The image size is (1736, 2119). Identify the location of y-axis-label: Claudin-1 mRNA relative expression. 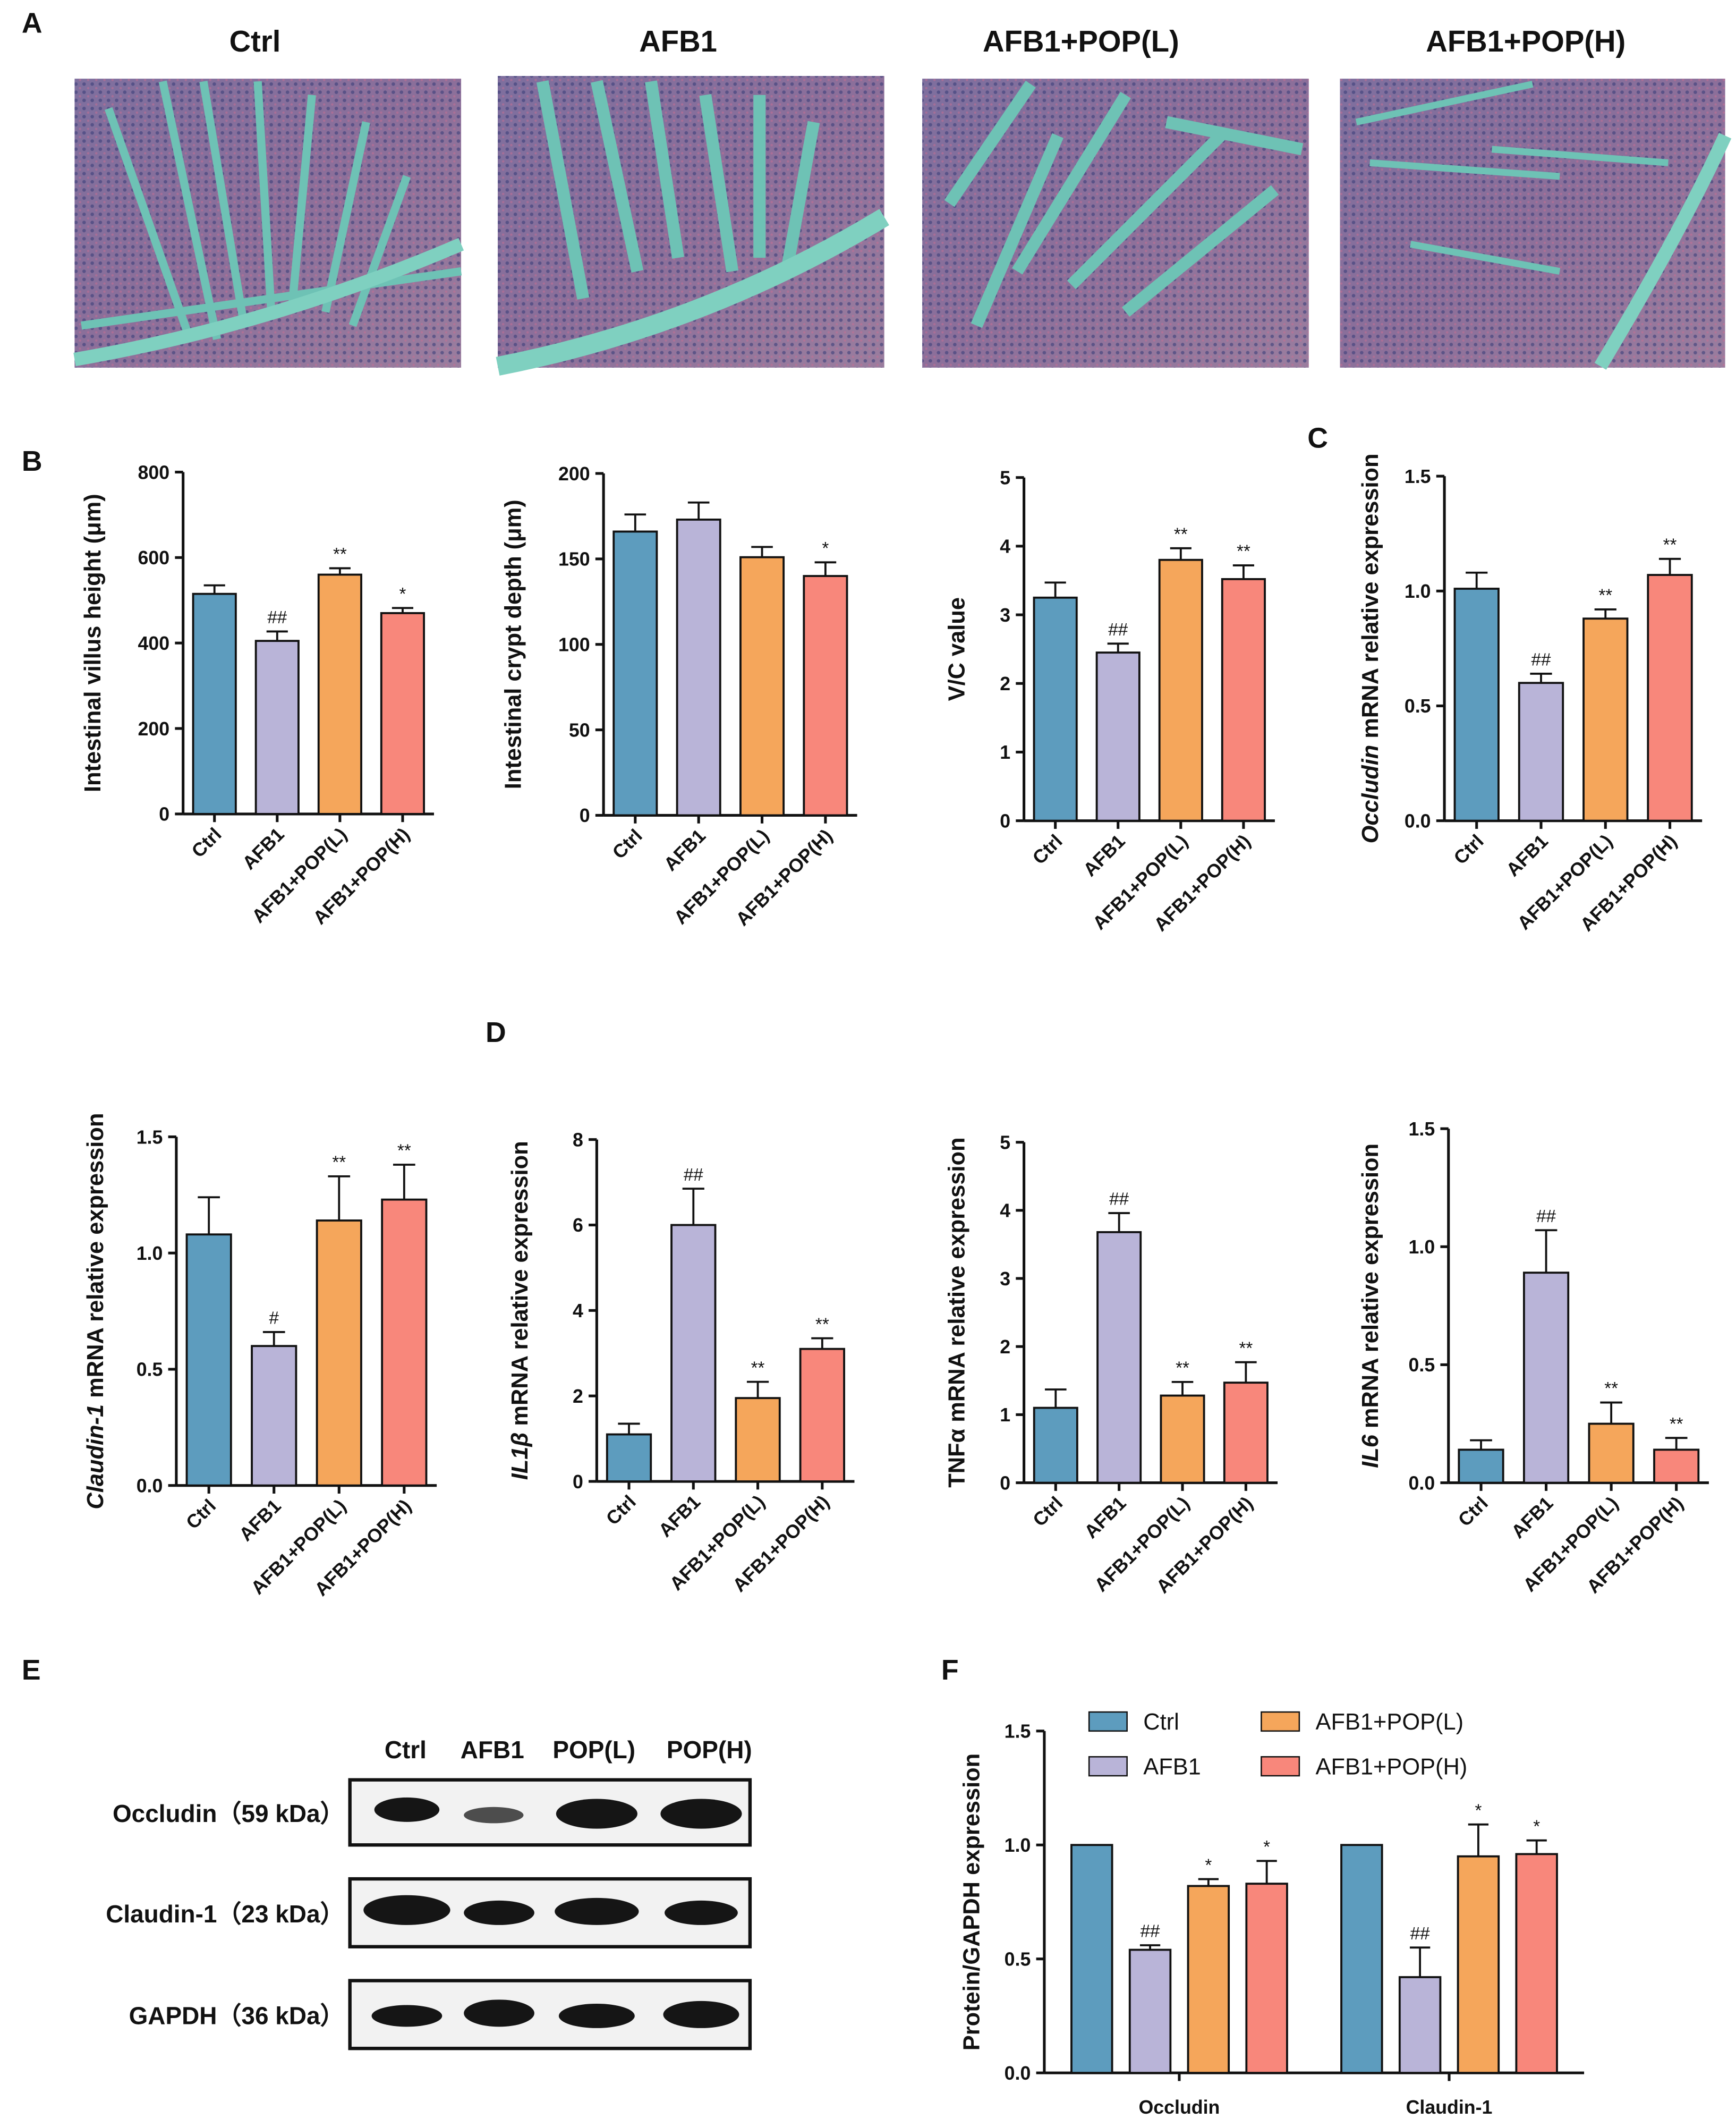
(95, 1312).